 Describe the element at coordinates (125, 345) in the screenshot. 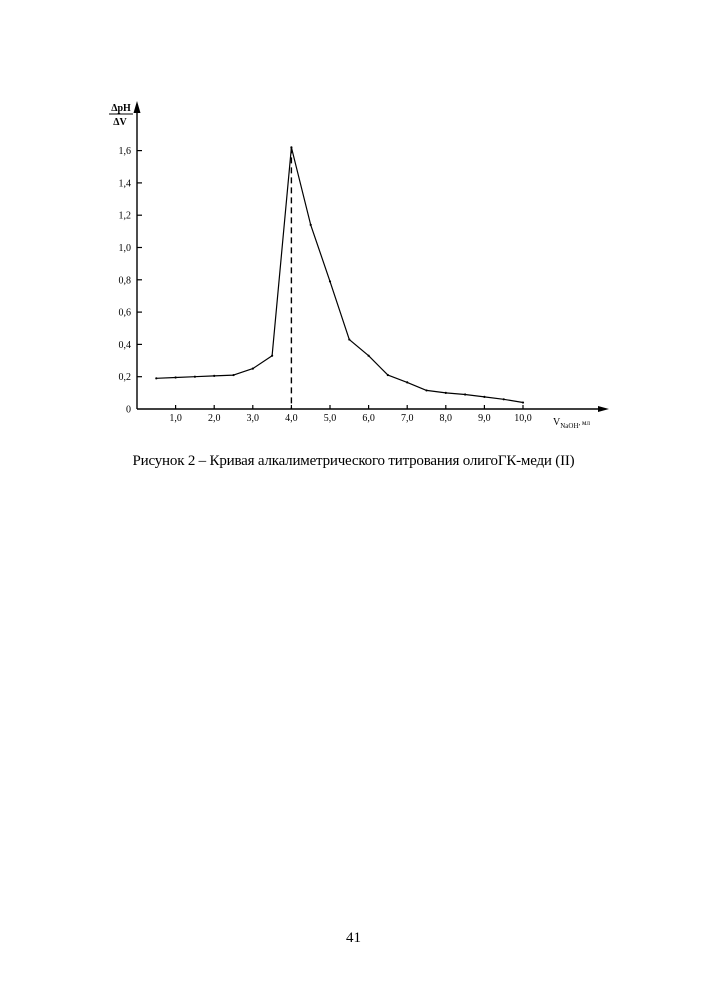

I see `y-tick-label: 0,4` at that location.